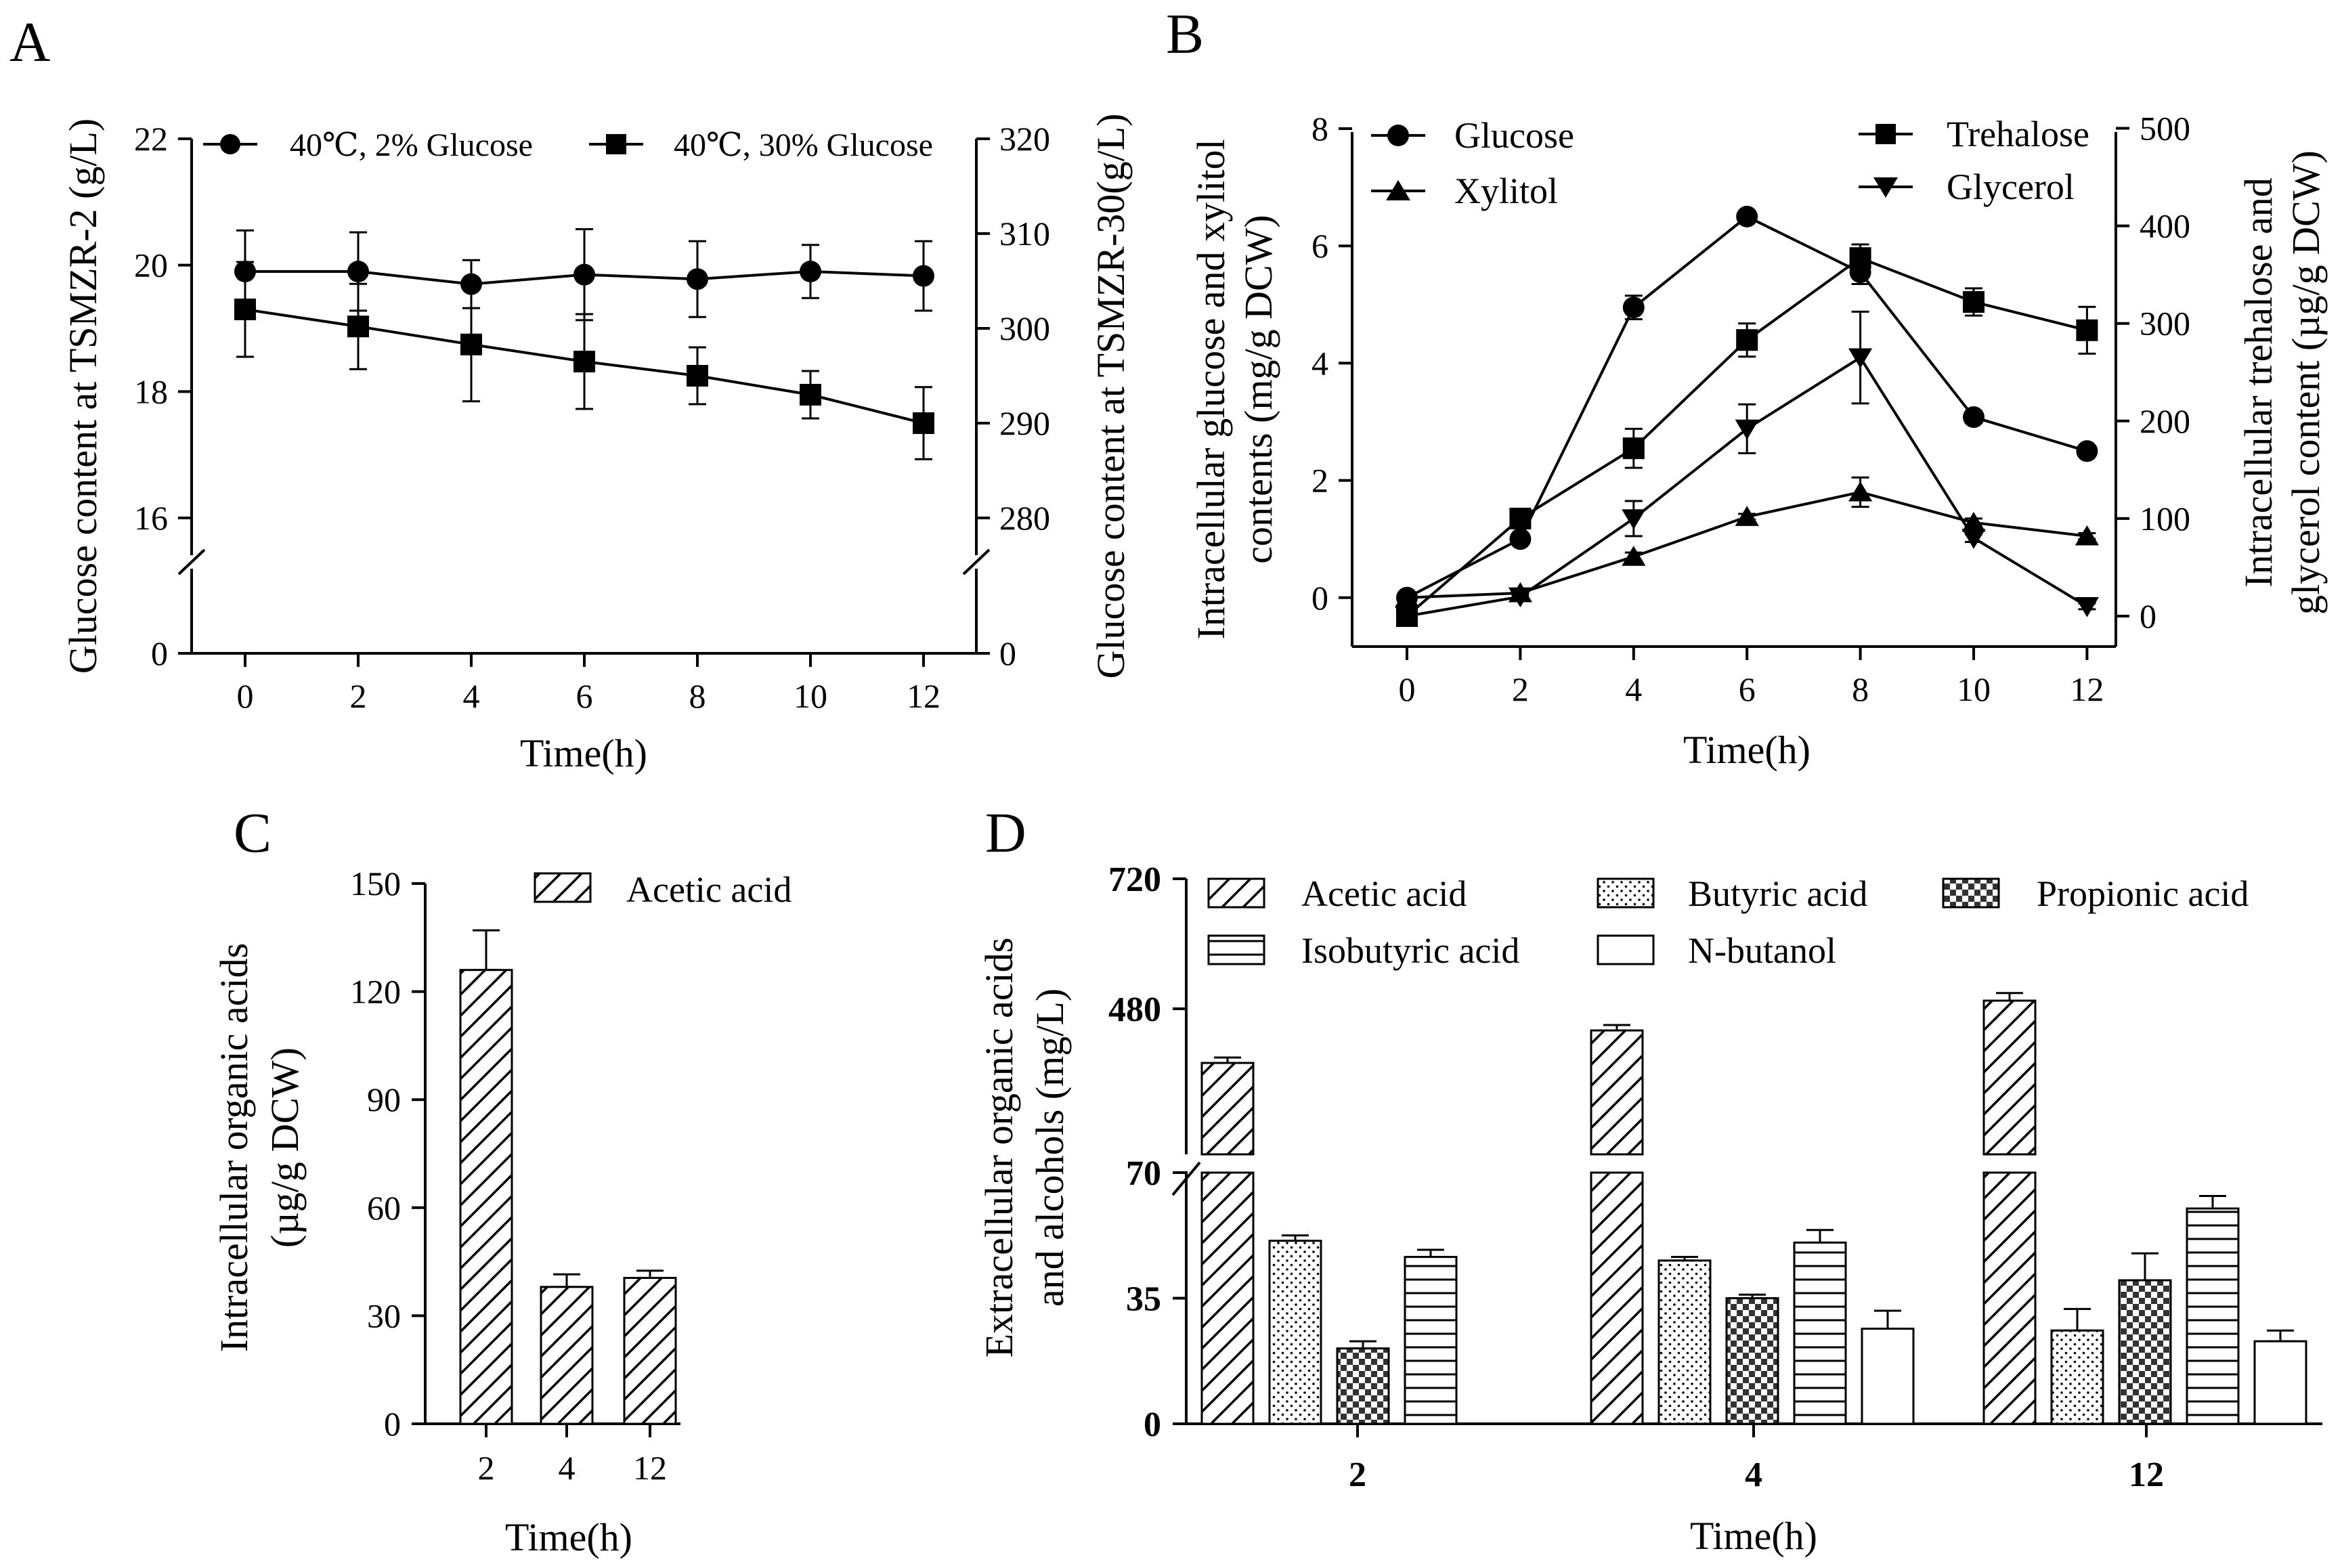  Describe the element at coordinates (2143, 893) in the screenshot. I see `panel-d-legend-propionic: Propionic acid` at that location.